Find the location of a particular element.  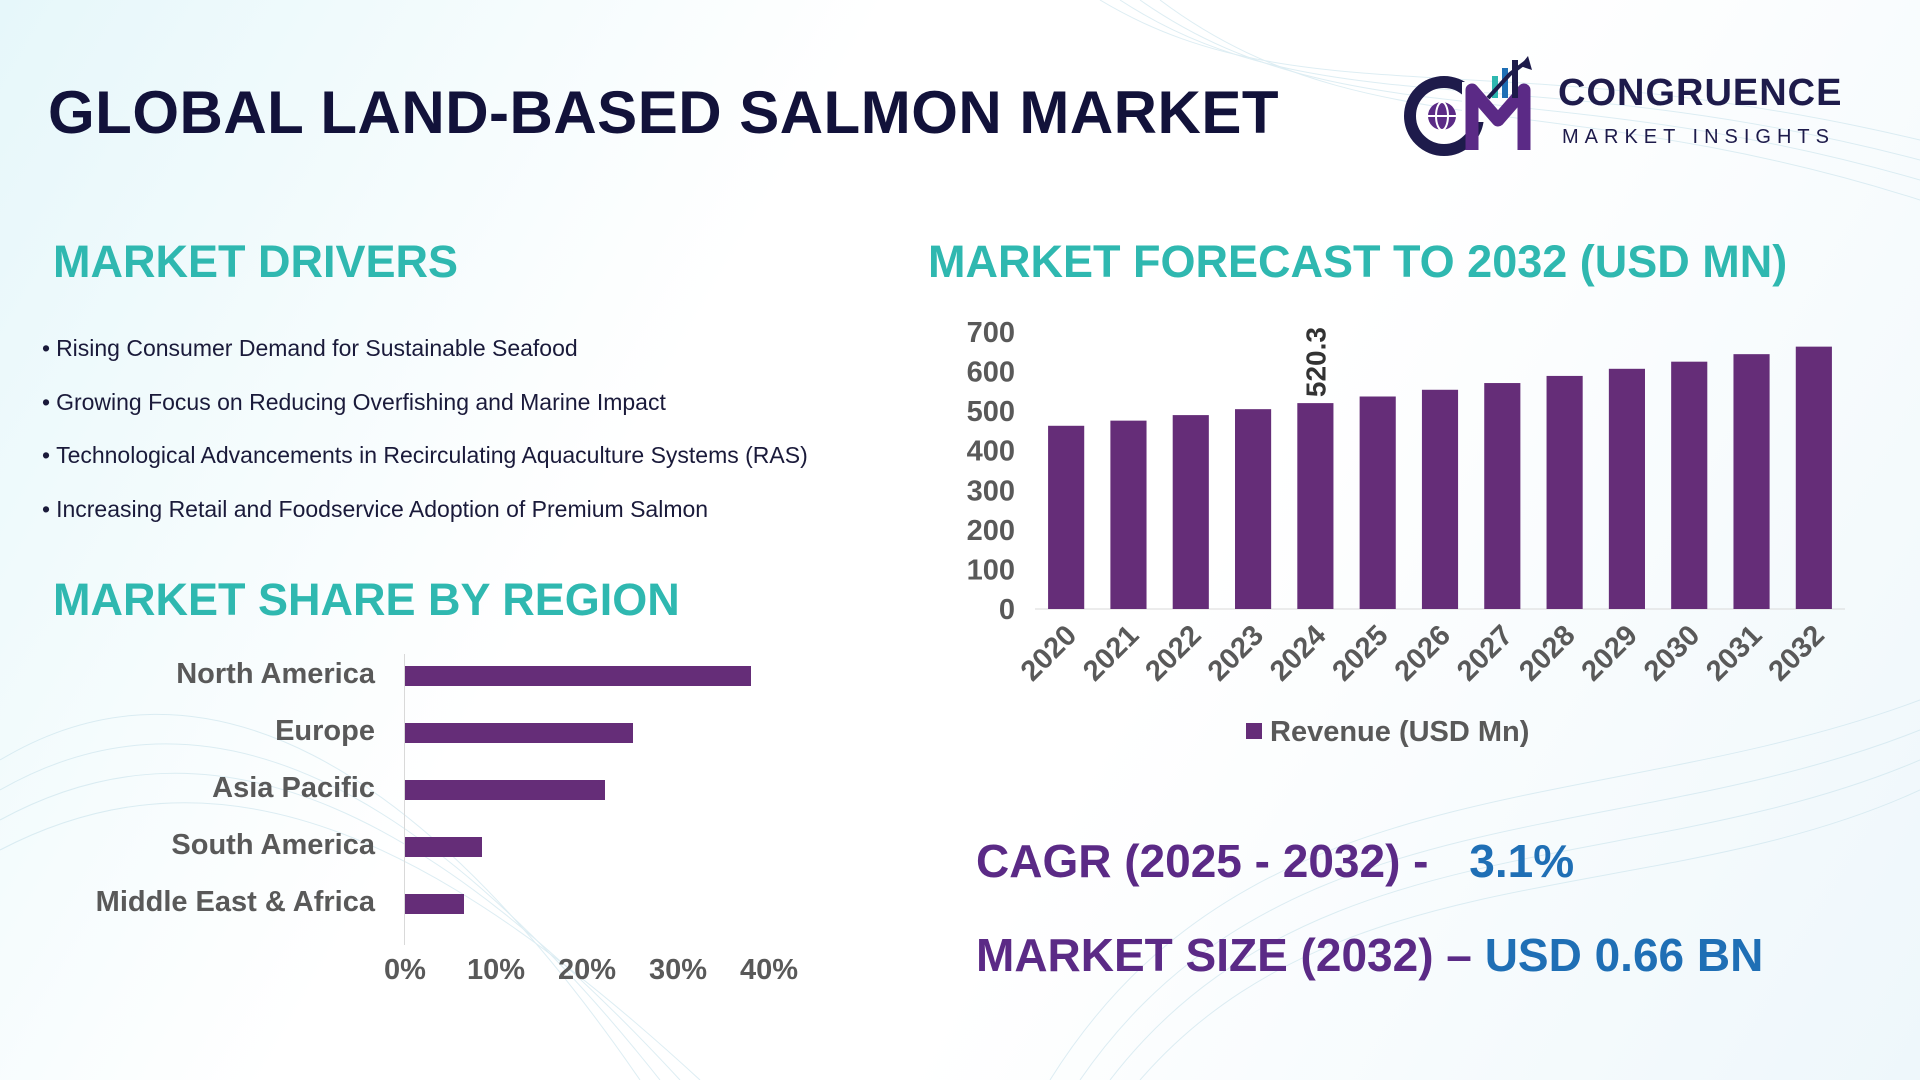

y-tick-label: 300 is located at coordinates (991, 491).